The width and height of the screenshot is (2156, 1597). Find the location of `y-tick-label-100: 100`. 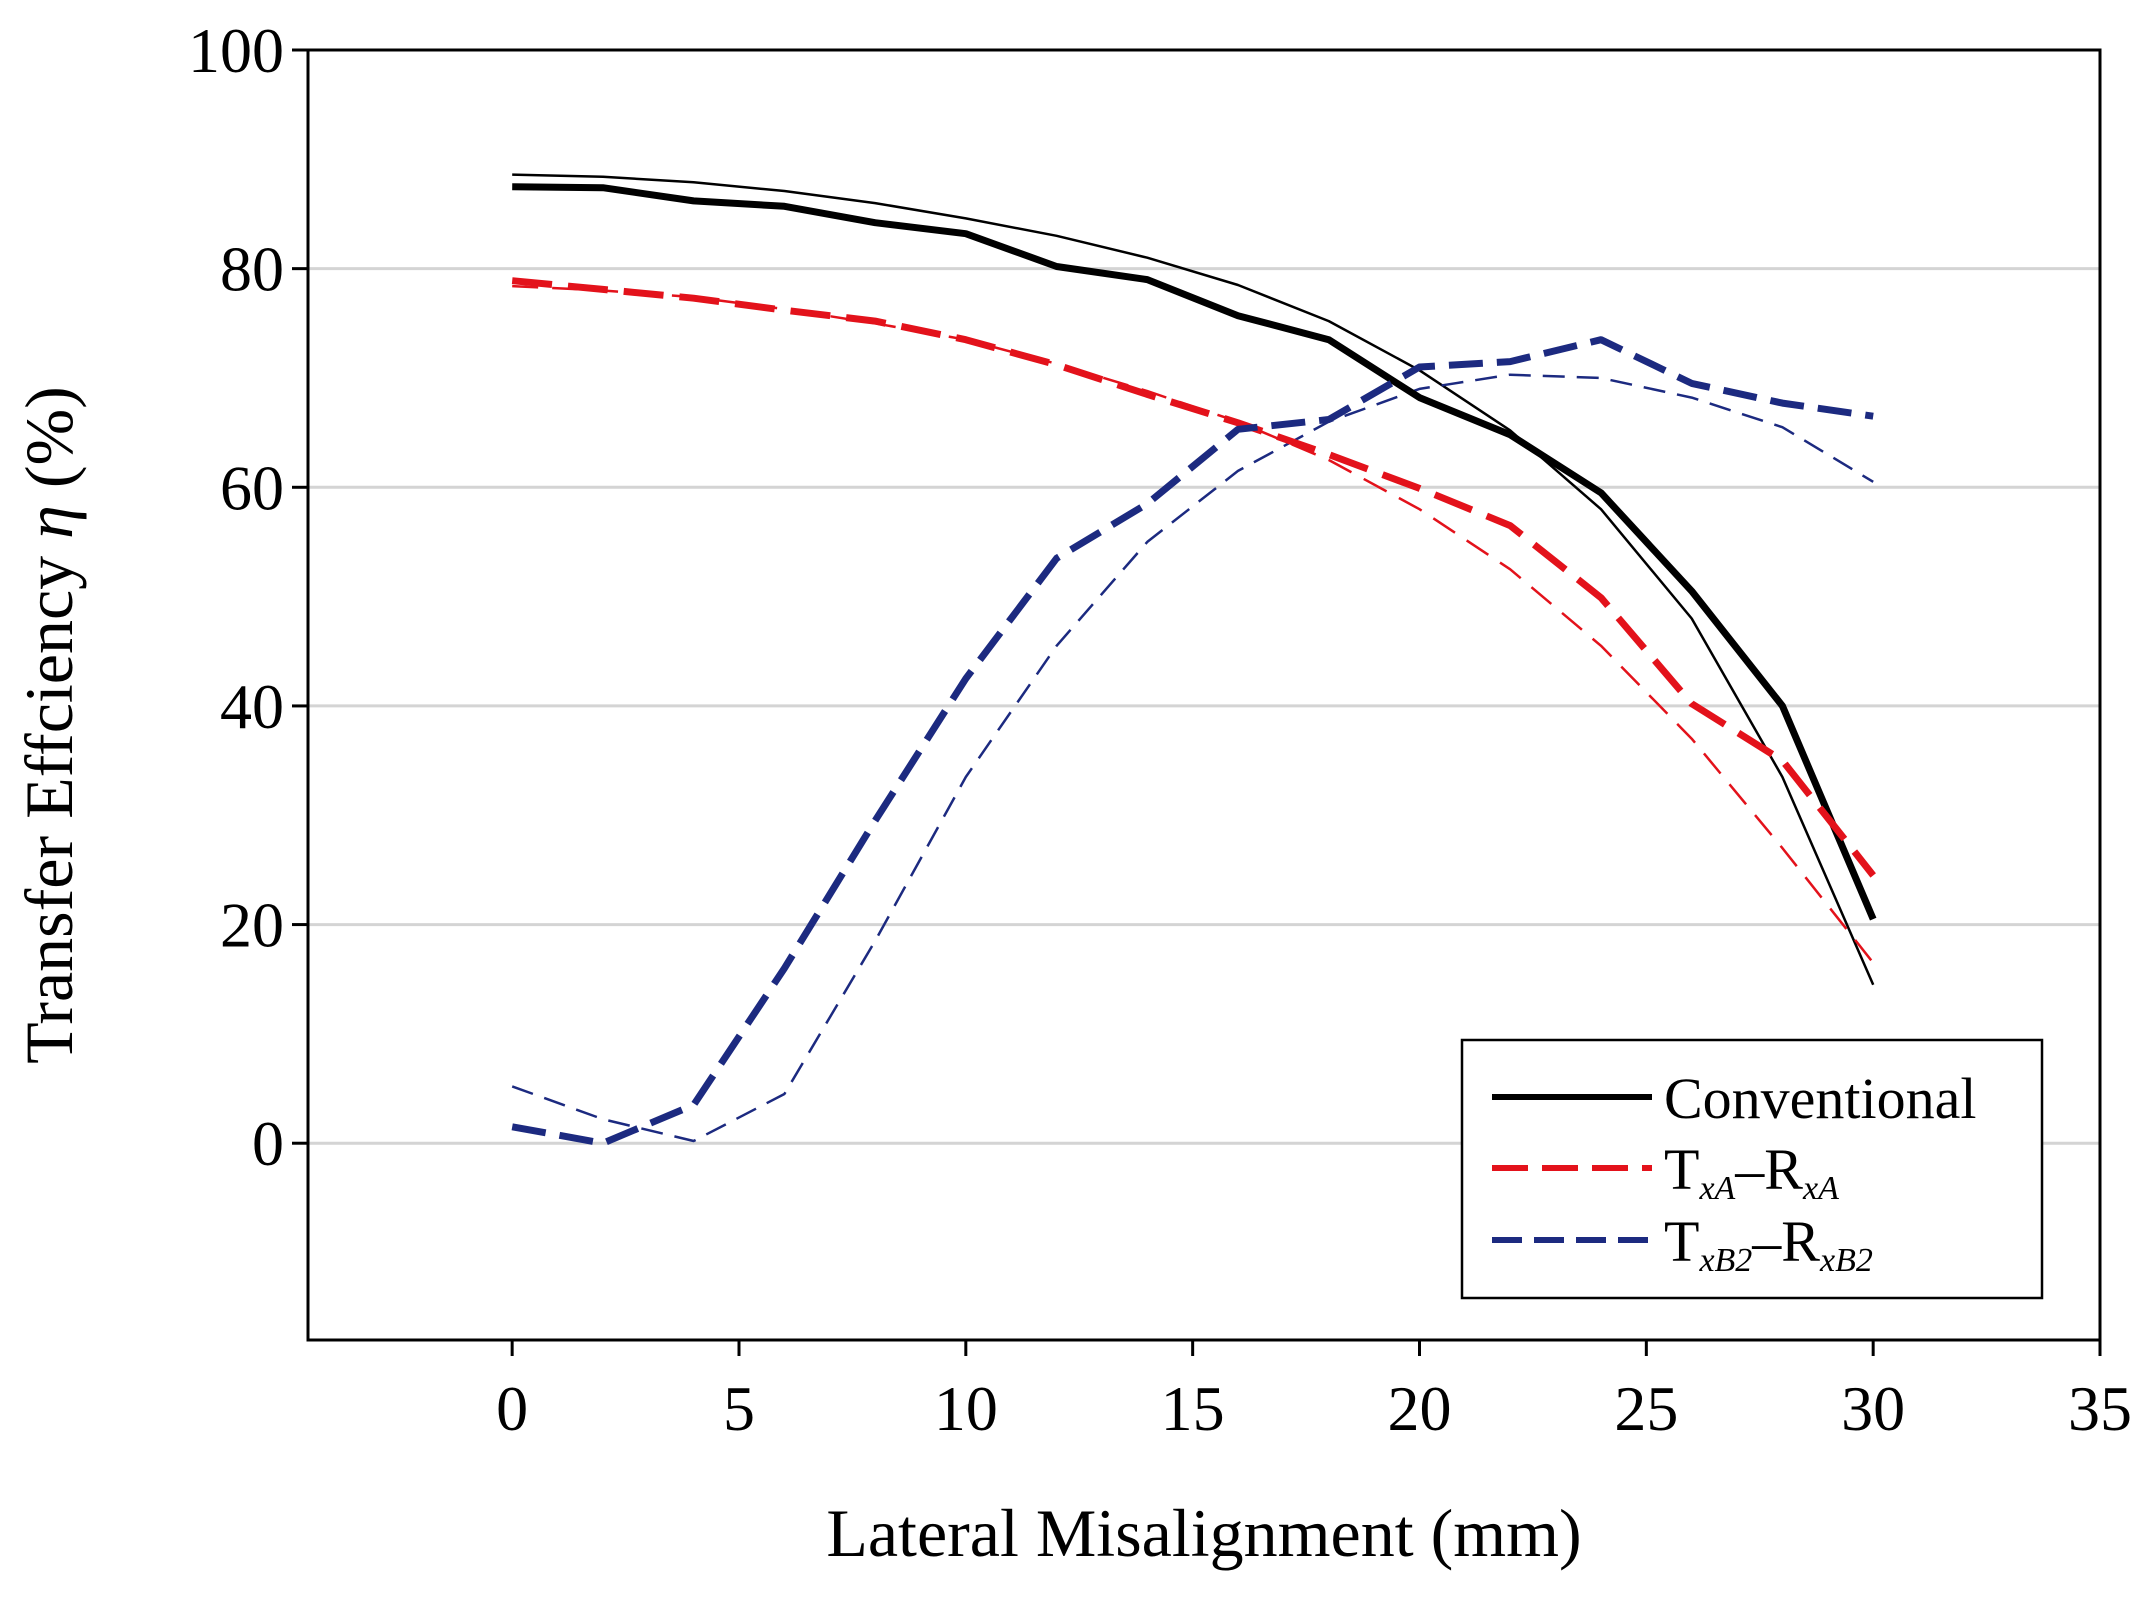

y-tick-label-100: 100 is located at coordinates (236, 50).